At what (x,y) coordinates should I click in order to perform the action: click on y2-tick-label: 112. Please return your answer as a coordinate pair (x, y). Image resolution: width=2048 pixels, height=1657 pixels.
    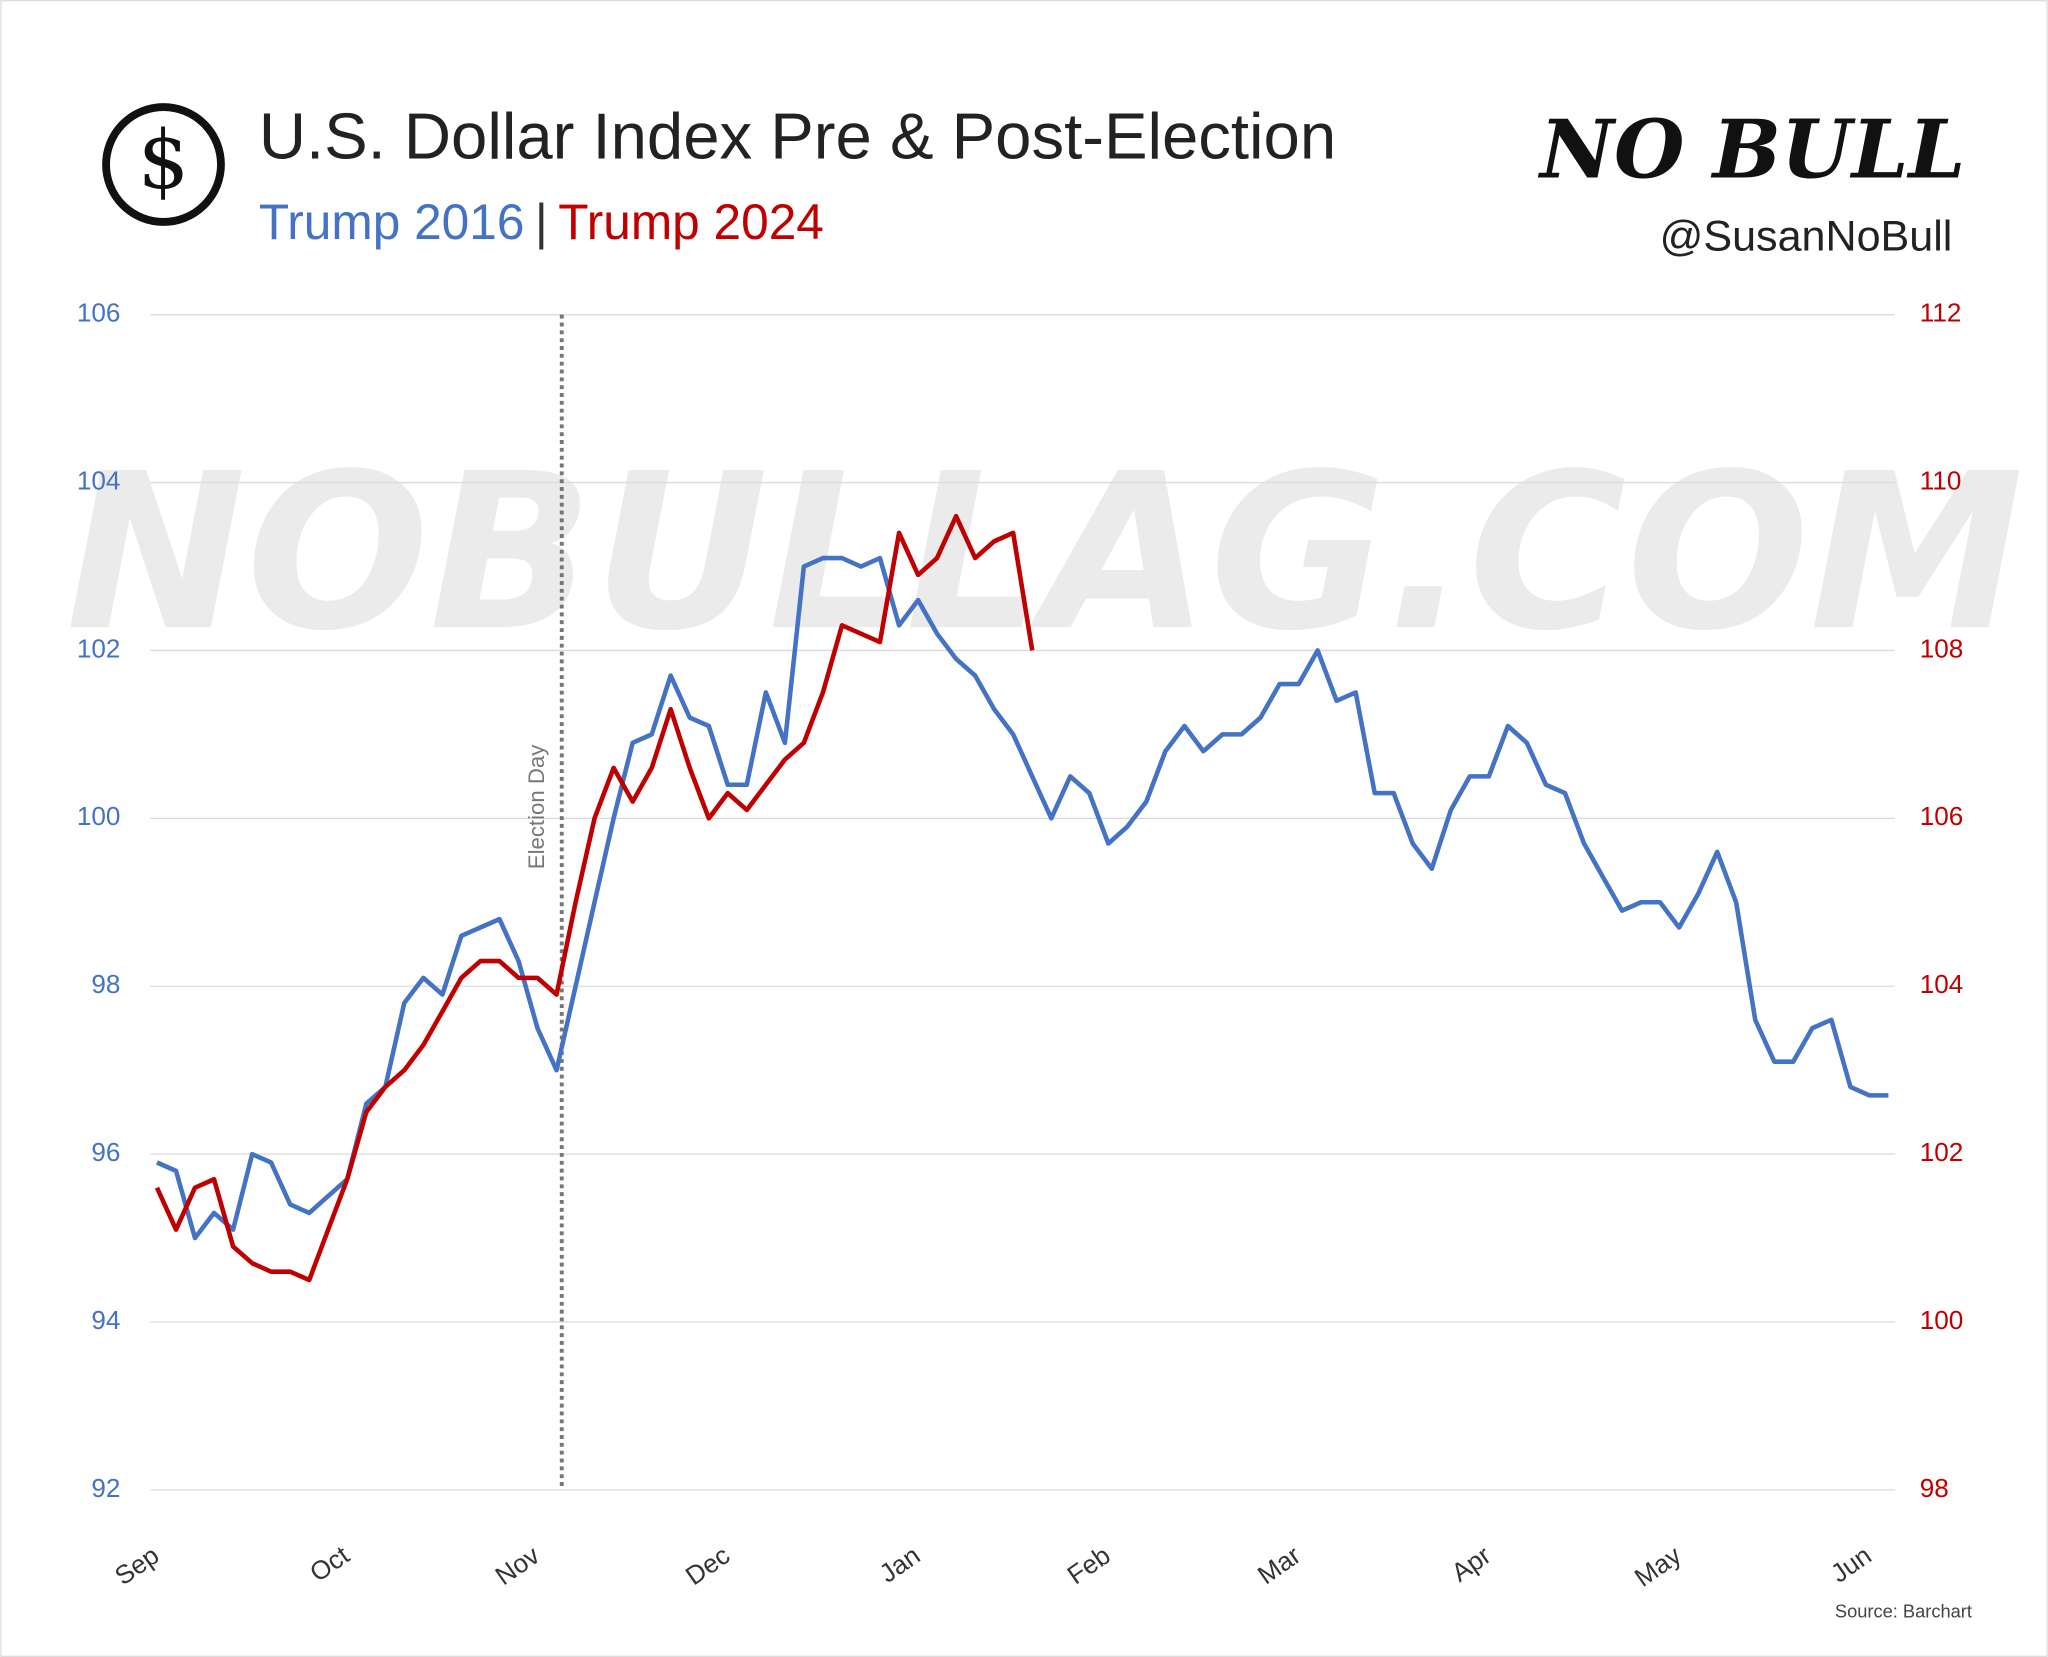
    Looking at the image, I should click on (1941, 313).